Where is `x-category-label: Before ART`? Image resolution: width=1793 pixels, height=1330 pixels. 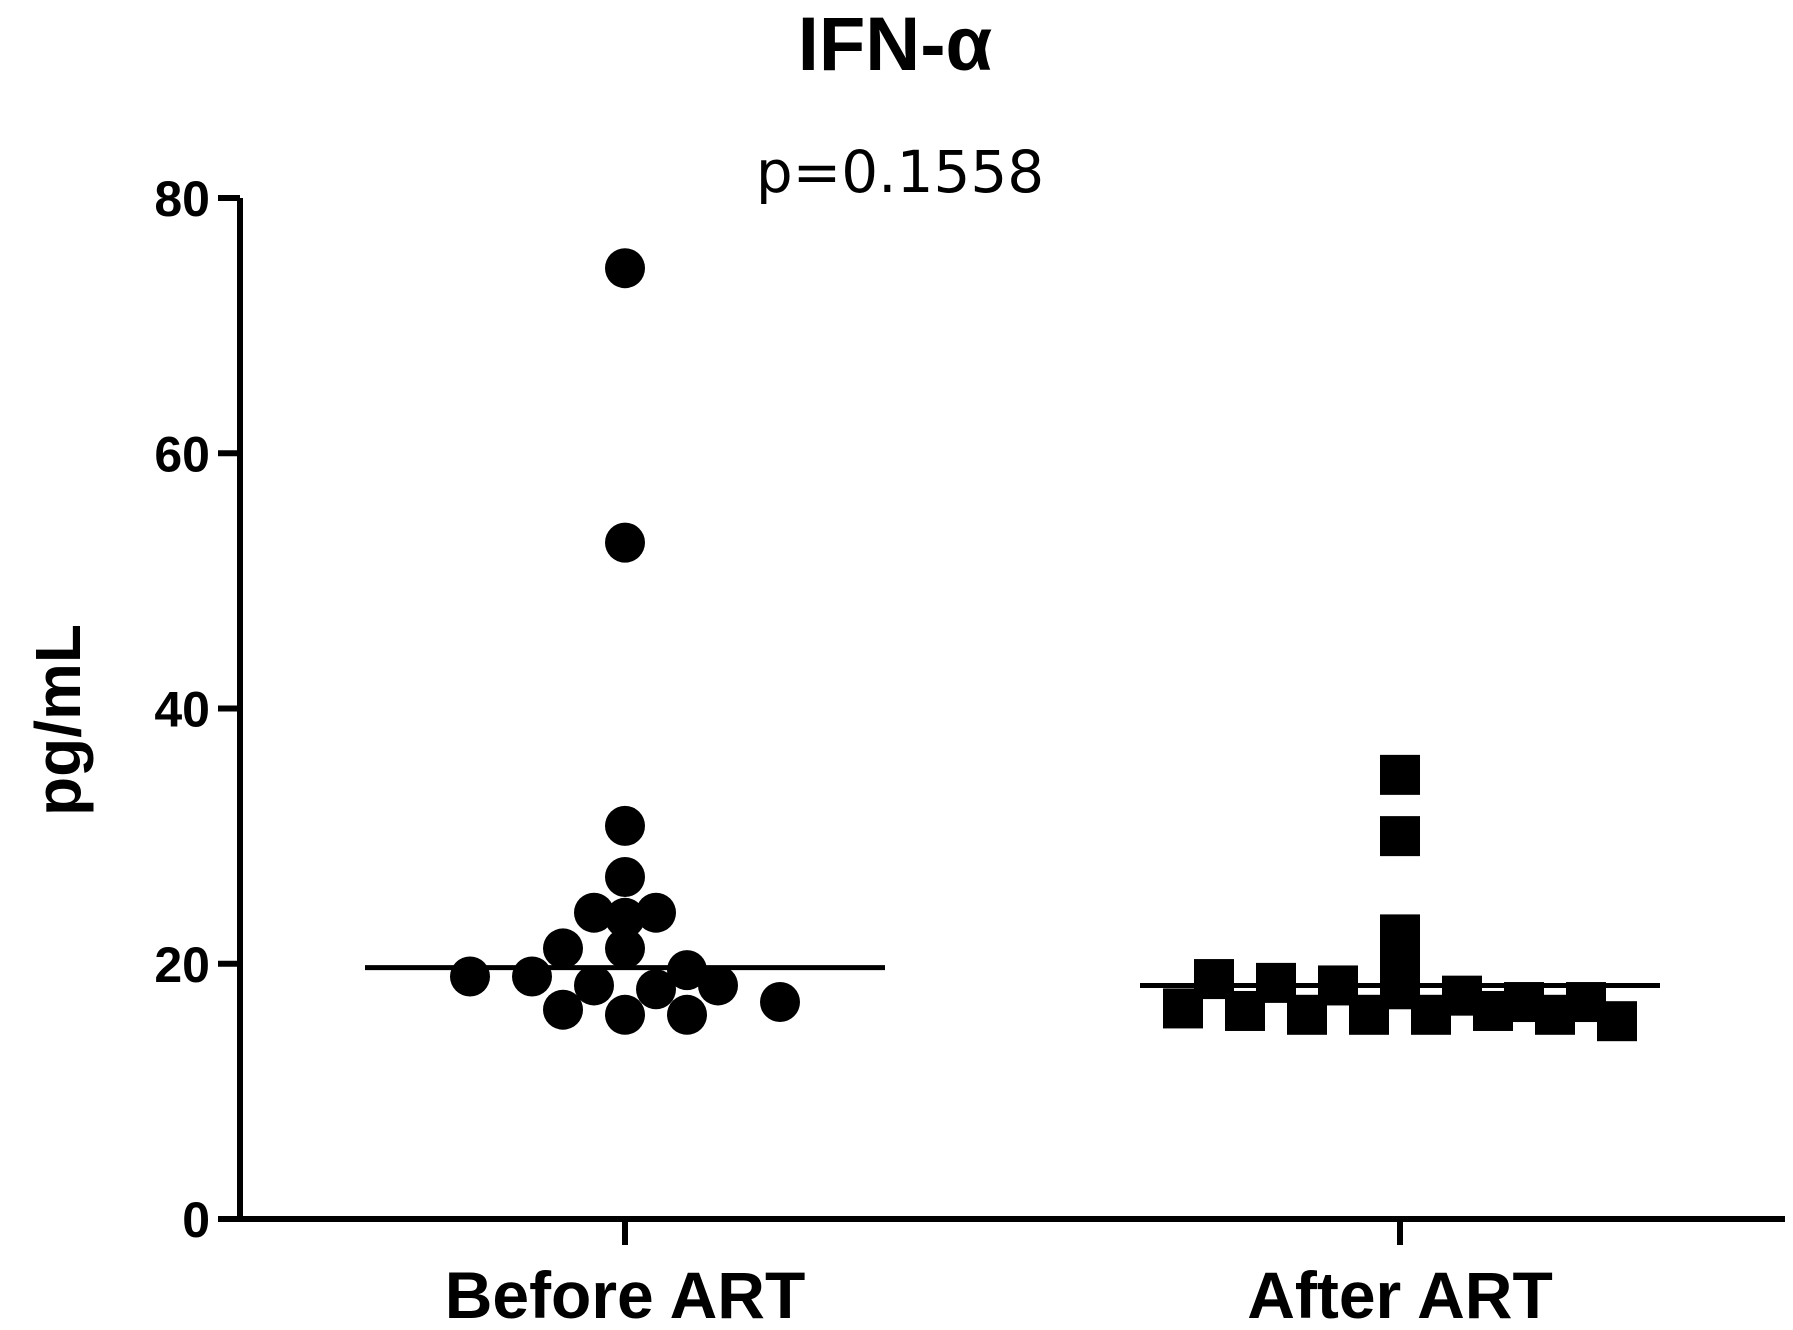
x-category-label: Before ART is located at coordinates (625, 1294).